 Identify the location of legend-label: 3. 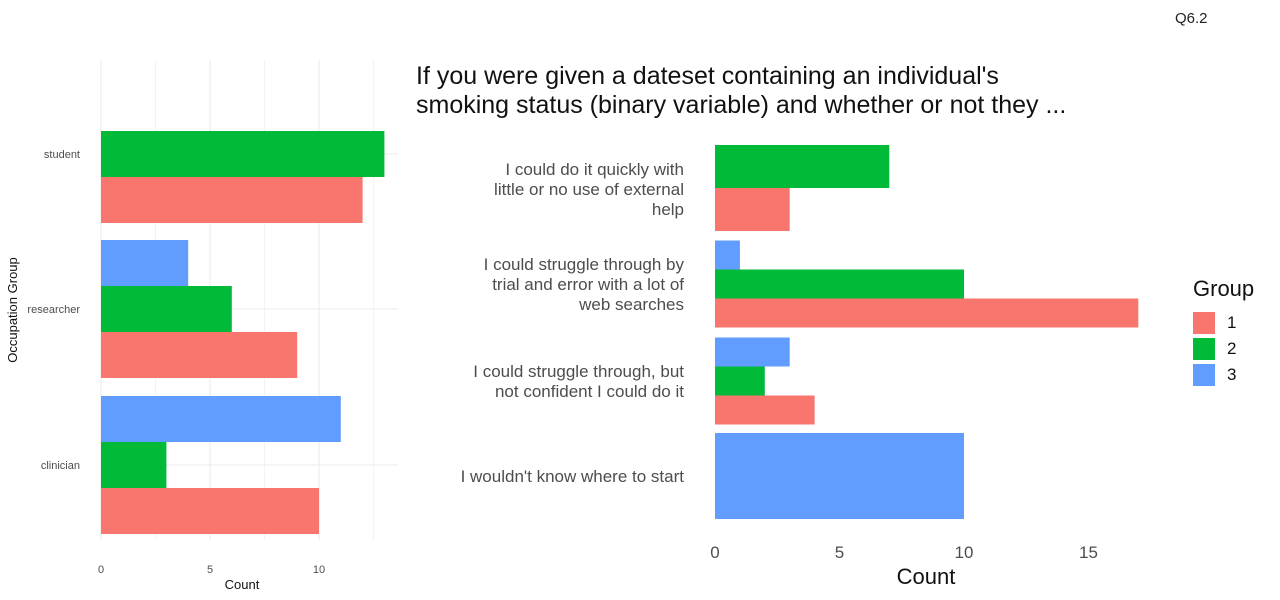
(1232, 374).